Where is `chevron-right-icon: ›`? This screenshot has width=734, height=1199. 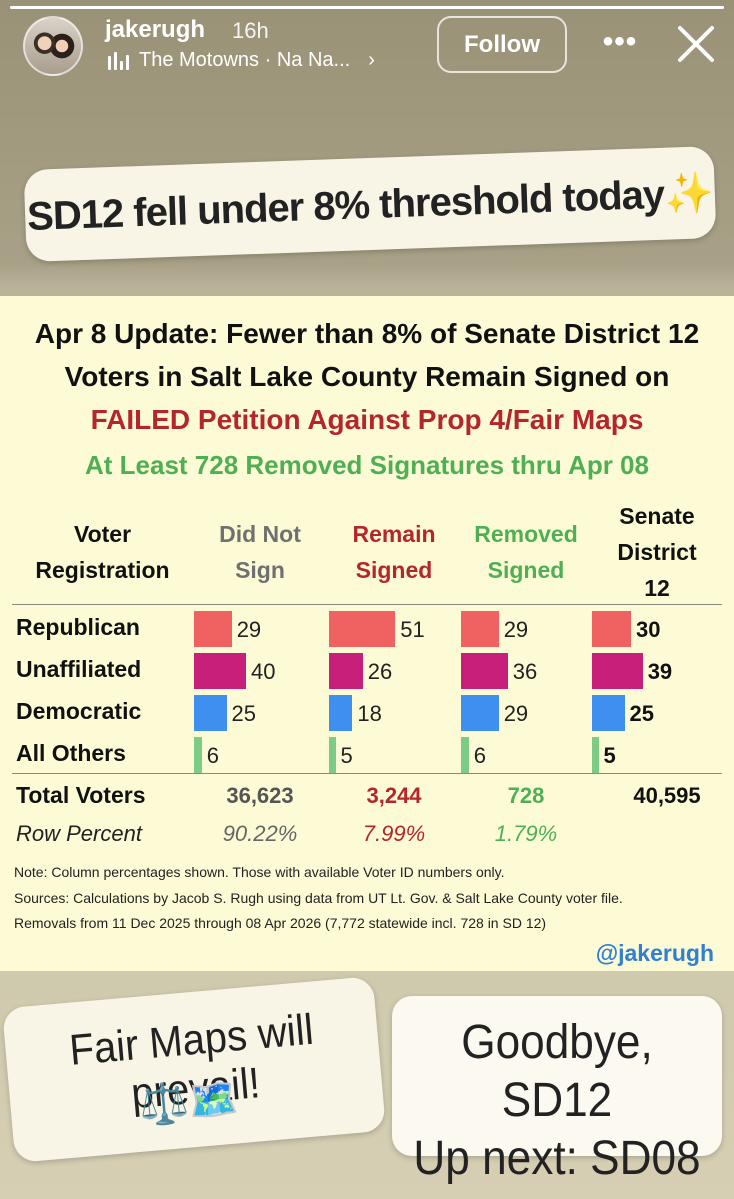 chevron-right-icon: › is located at coordinates (371, 60).